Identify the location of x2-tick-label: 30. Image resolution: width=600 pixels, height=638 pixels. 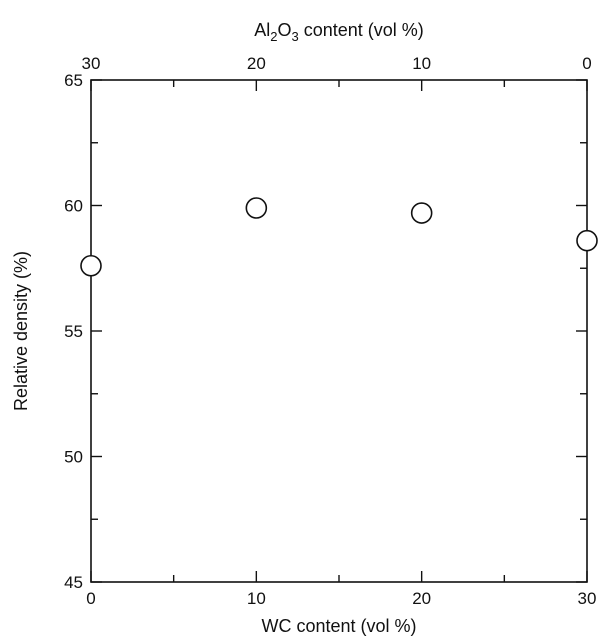
(91, 63).